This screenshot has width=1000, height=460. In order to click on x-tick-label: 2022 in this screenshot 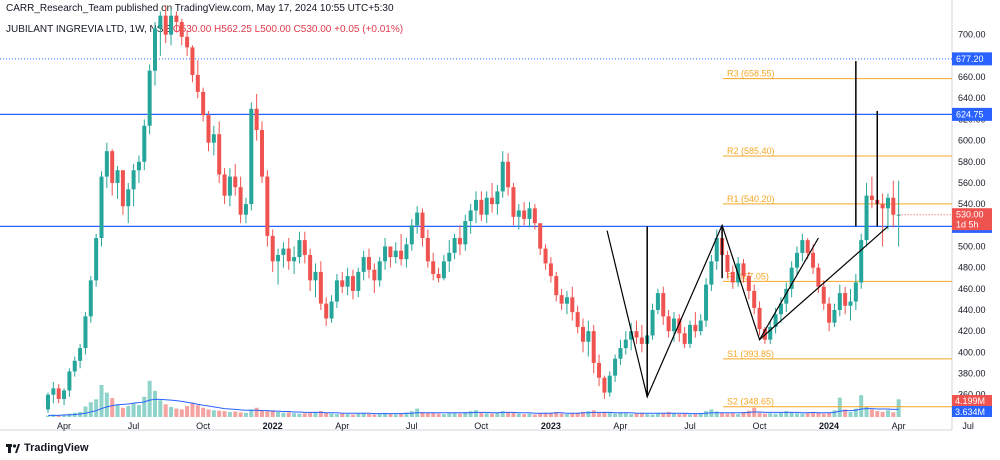, I will do `click(273, 426)`.